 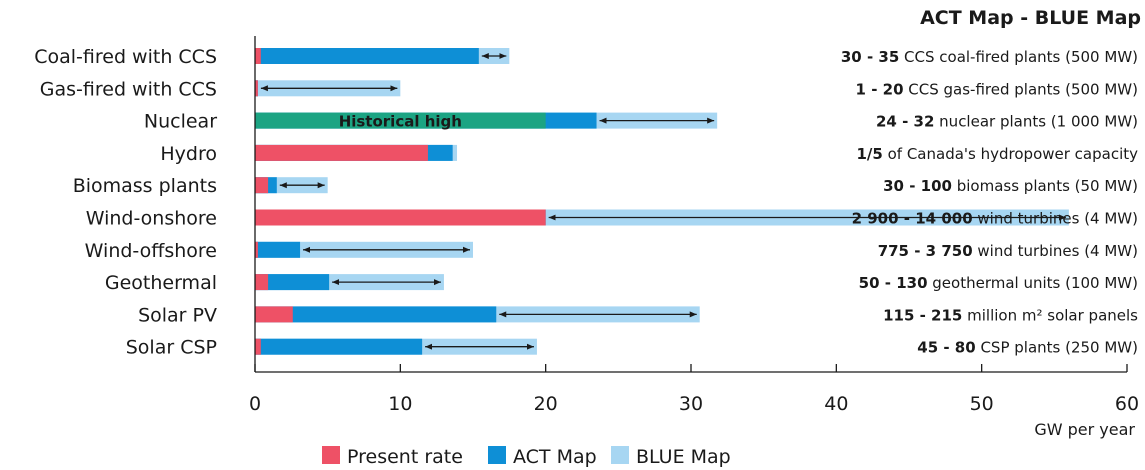 I want to click on note-range: 775 - 3 750, so click(x=925, y=251).